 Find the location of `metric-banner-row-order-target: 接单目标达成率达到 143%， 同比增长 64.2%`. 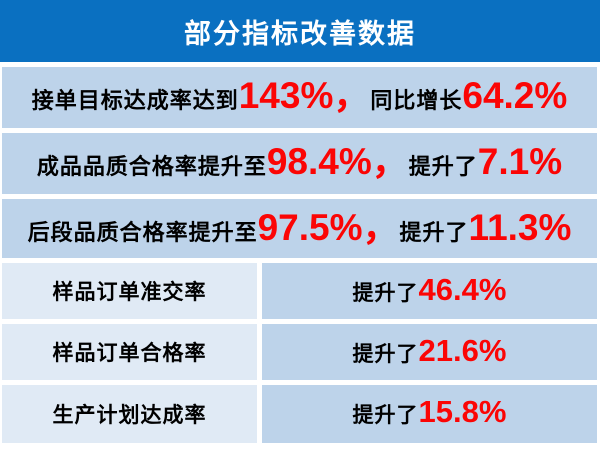

metric-banner-row-order-target: 接单目标达成率达到 143%， 同比增长 64.2% is located at coordinates (299, 97).